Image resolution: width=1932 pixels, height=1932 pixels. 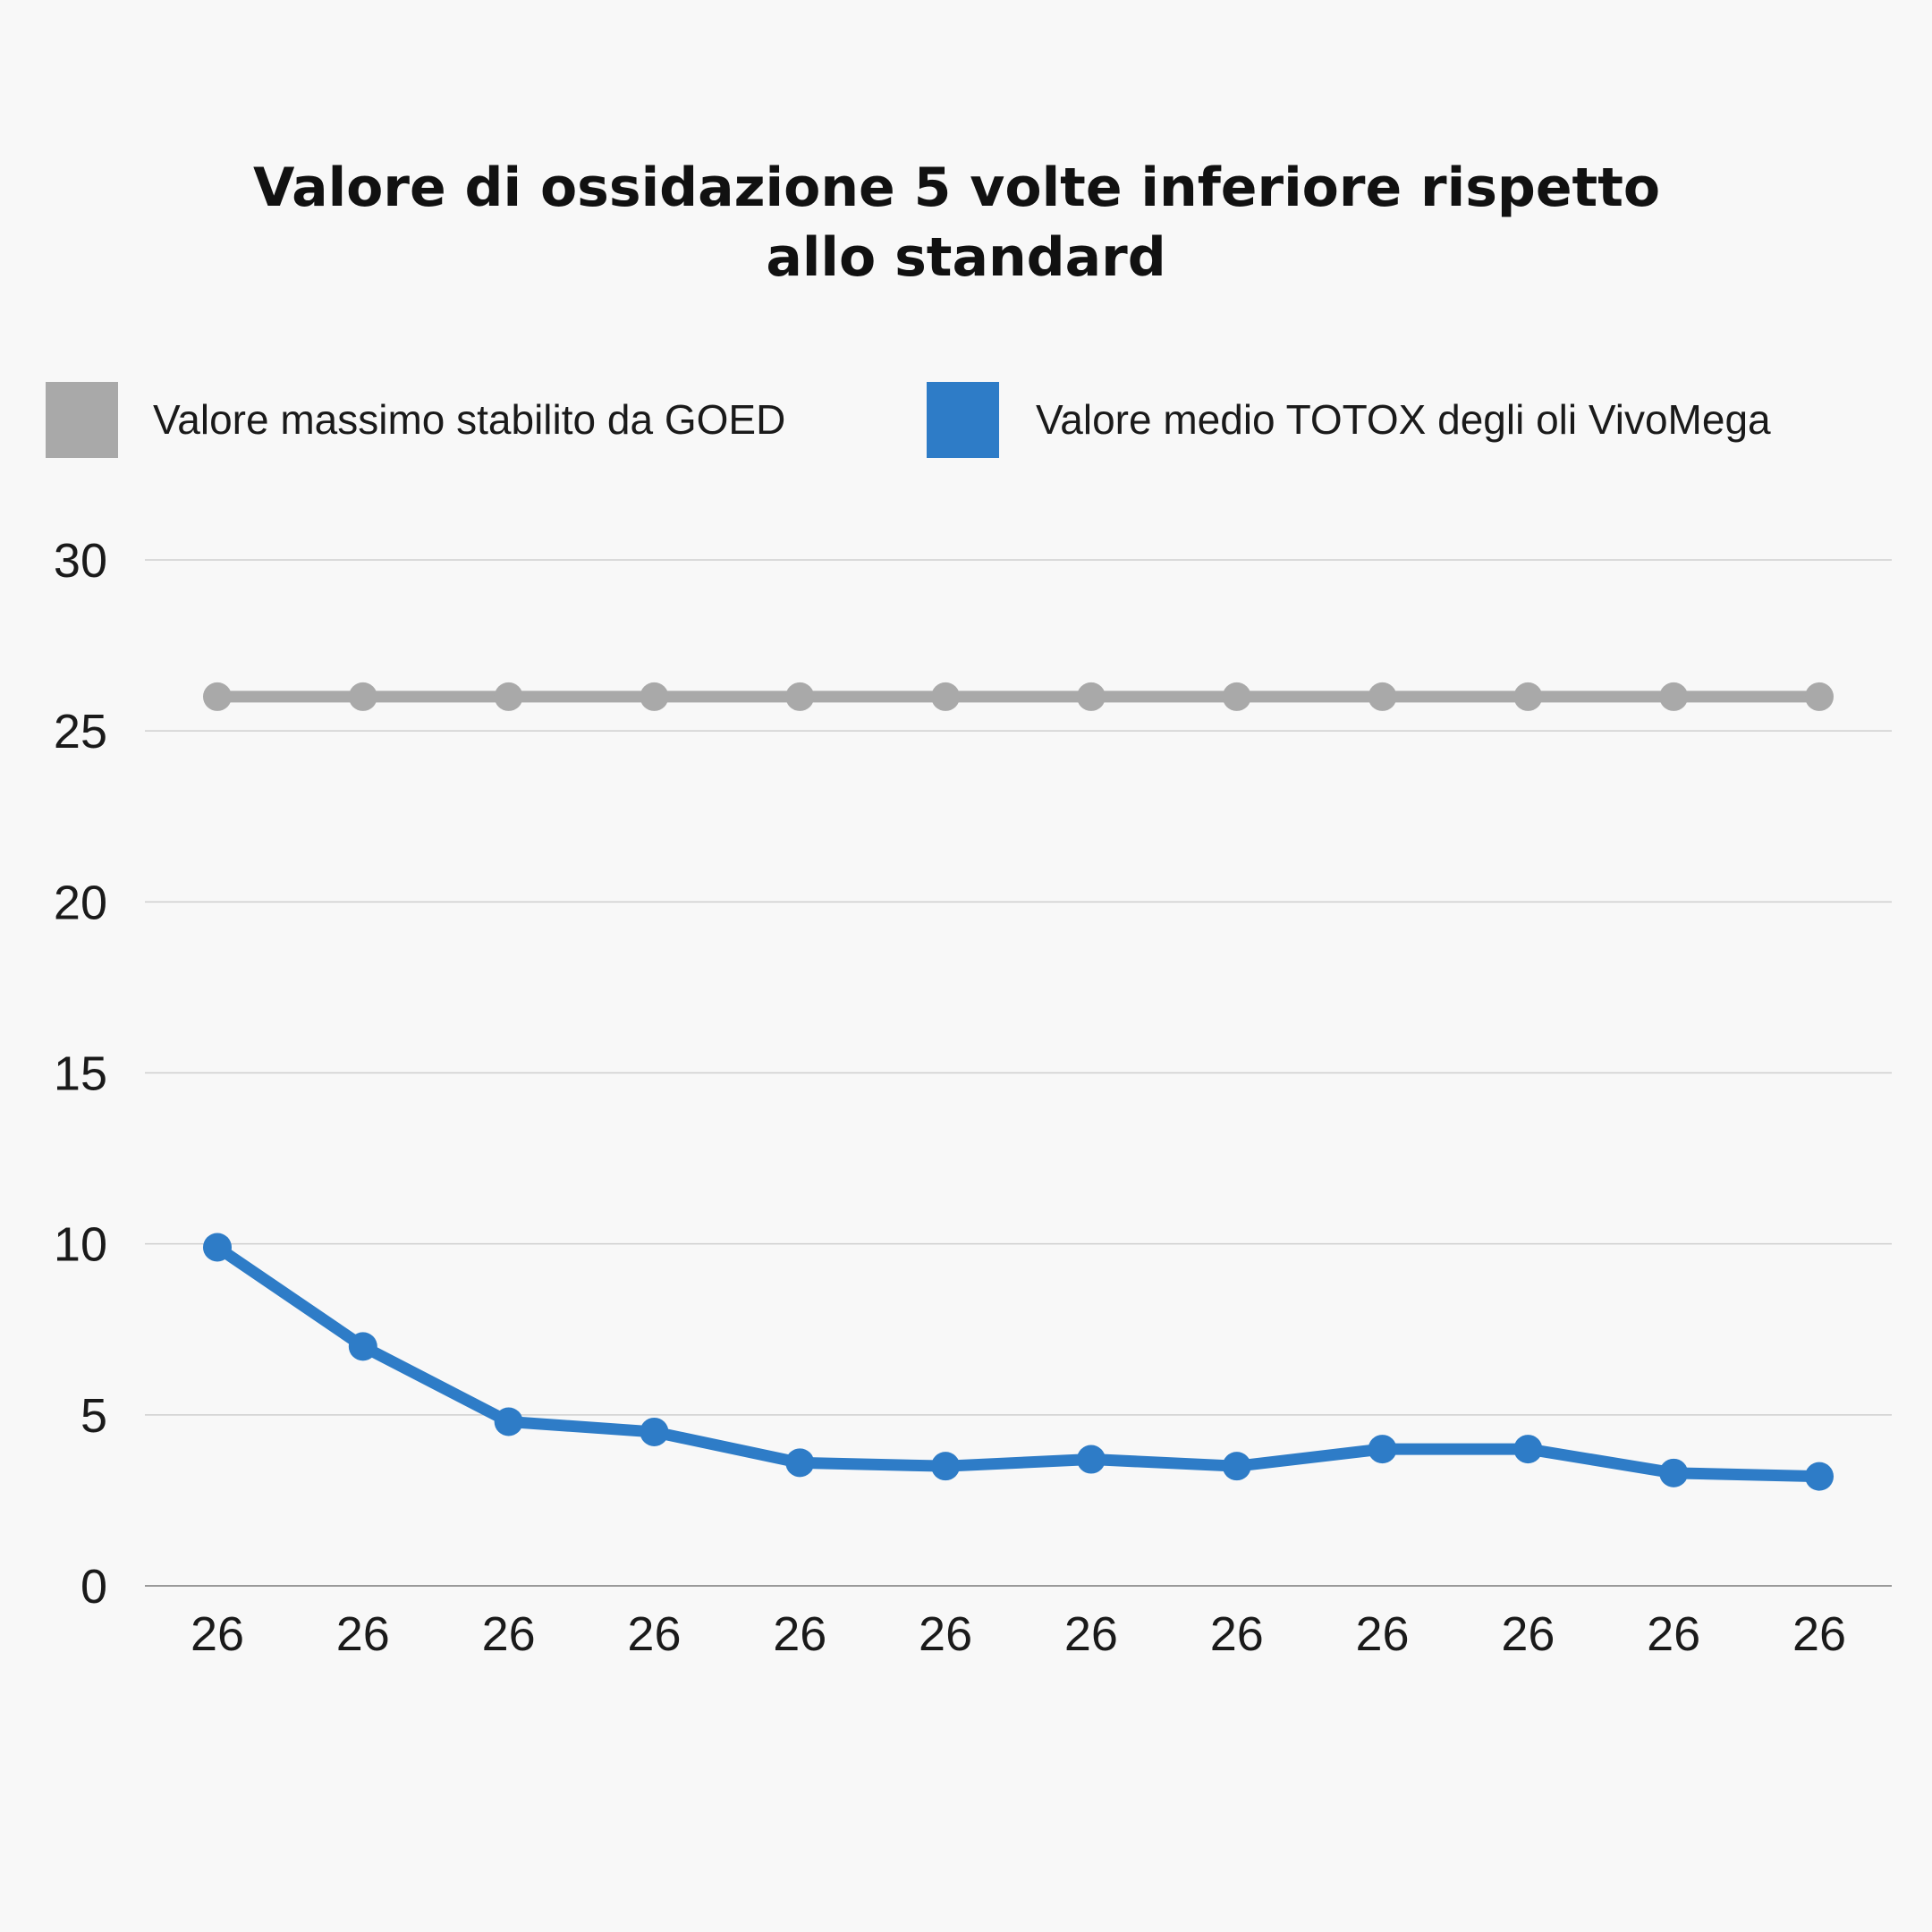 I want to click on series-vivomega, so click(x=1018, y=1362).